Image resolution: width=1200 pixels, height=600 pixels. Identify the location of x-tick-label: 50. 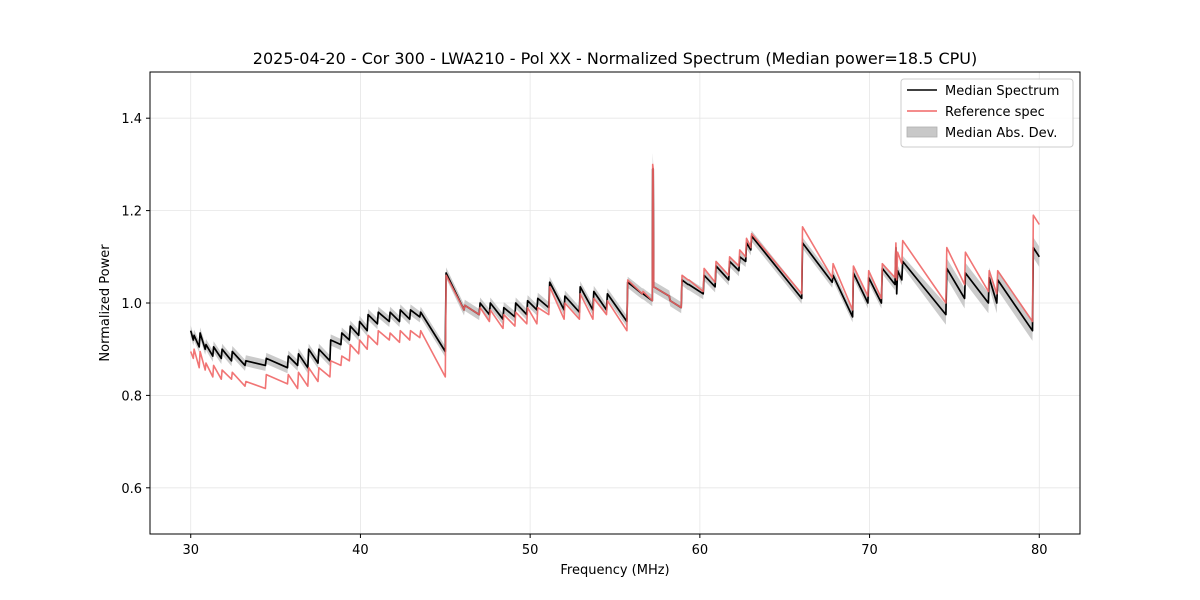
(530, 550).